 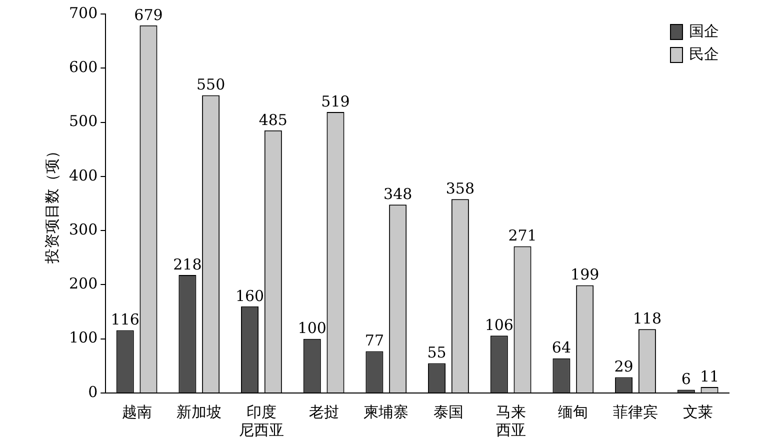 What do you see at coordinates (273, 119) in the screenshot?
I see `data-label: 485` at bounding box center [273, 119].